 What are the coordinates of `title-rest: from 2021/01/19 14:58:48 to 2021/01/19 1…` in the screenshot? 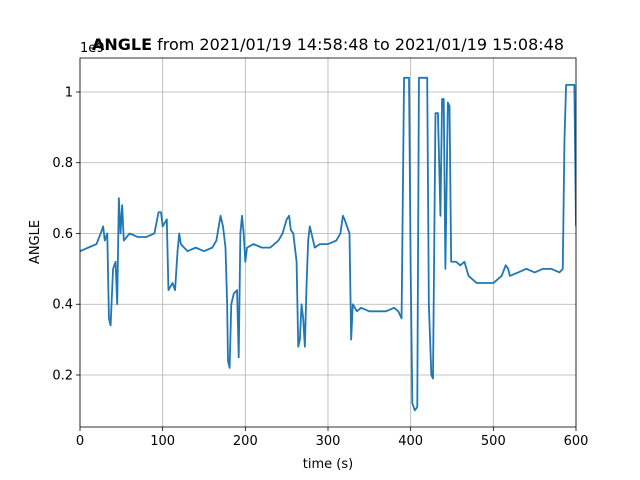 It's located at (360, 44).